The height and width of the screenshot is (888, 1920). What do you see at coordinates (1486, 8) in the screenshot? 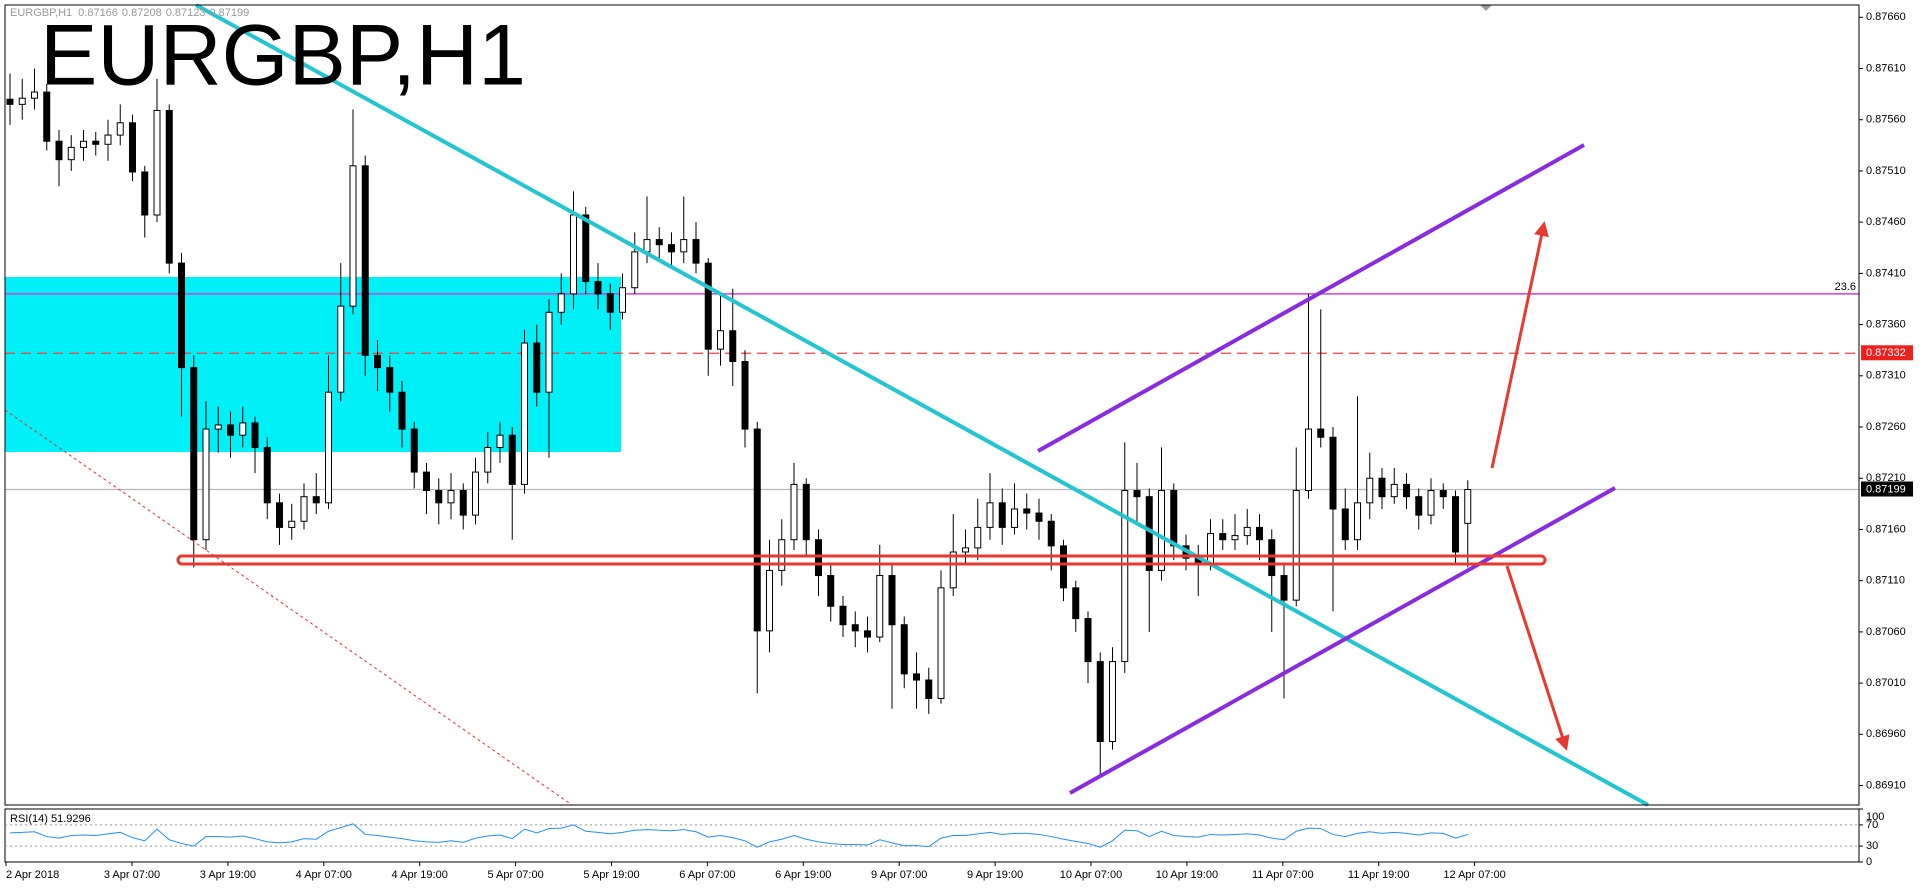
I see `marker` at bounding box center [1486, 8].